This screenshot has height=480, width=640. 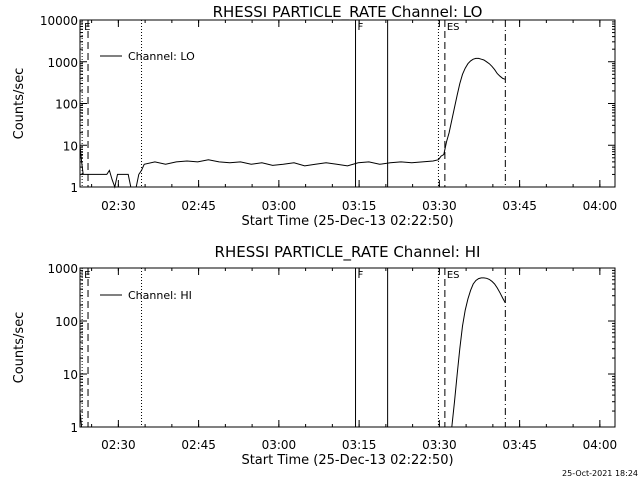 I want to click on legend-label: Channel: LO, so click(x=161, y=56).